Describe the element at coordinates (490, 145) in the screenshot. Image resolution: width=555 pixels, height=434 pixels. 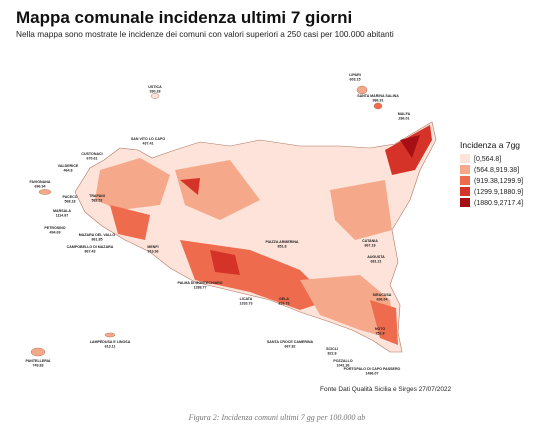
I see `legend-title: Incidenza a 7gg` at that location.